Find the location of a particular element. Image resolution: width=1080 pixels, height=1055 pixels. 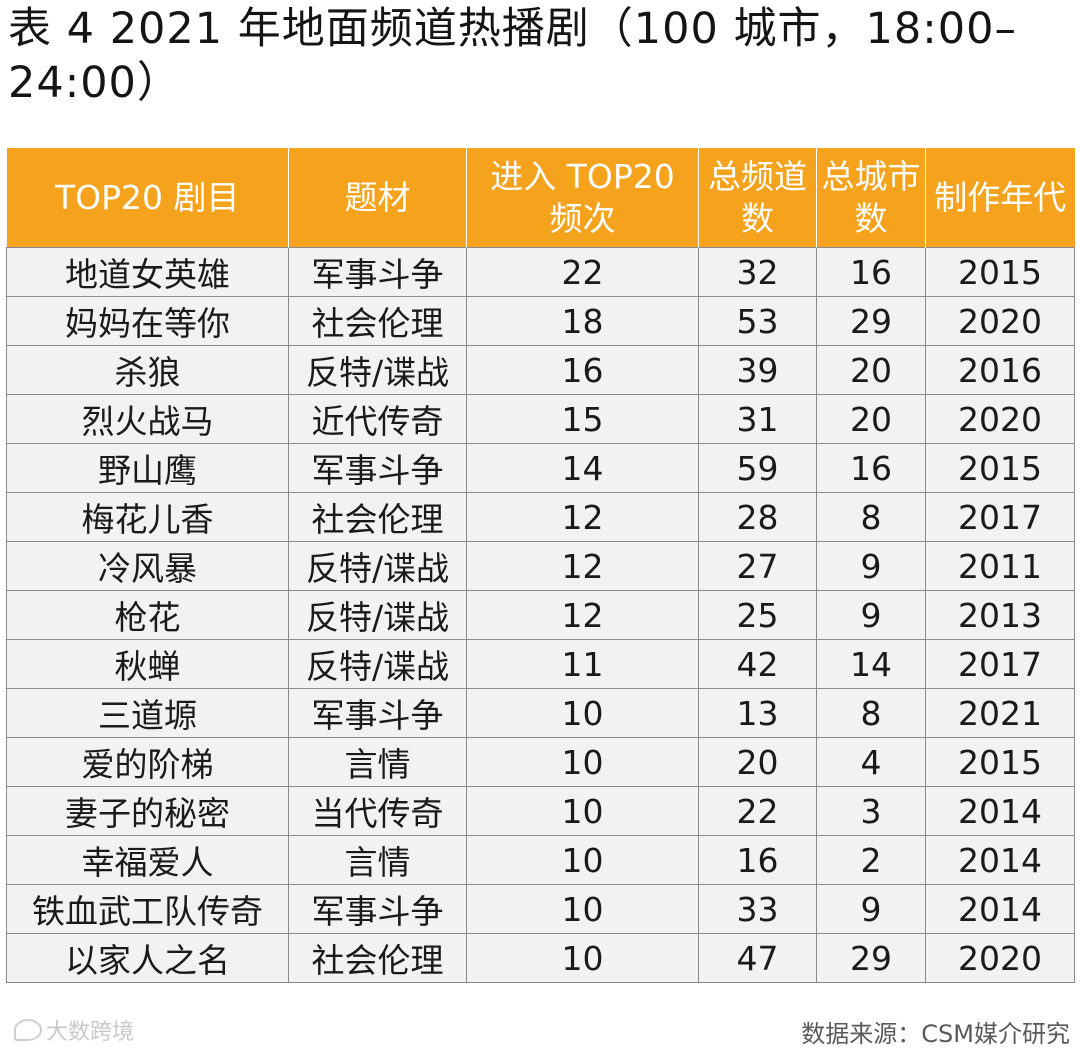

city-count-cell: 16 is located at coordinates (871, 272).